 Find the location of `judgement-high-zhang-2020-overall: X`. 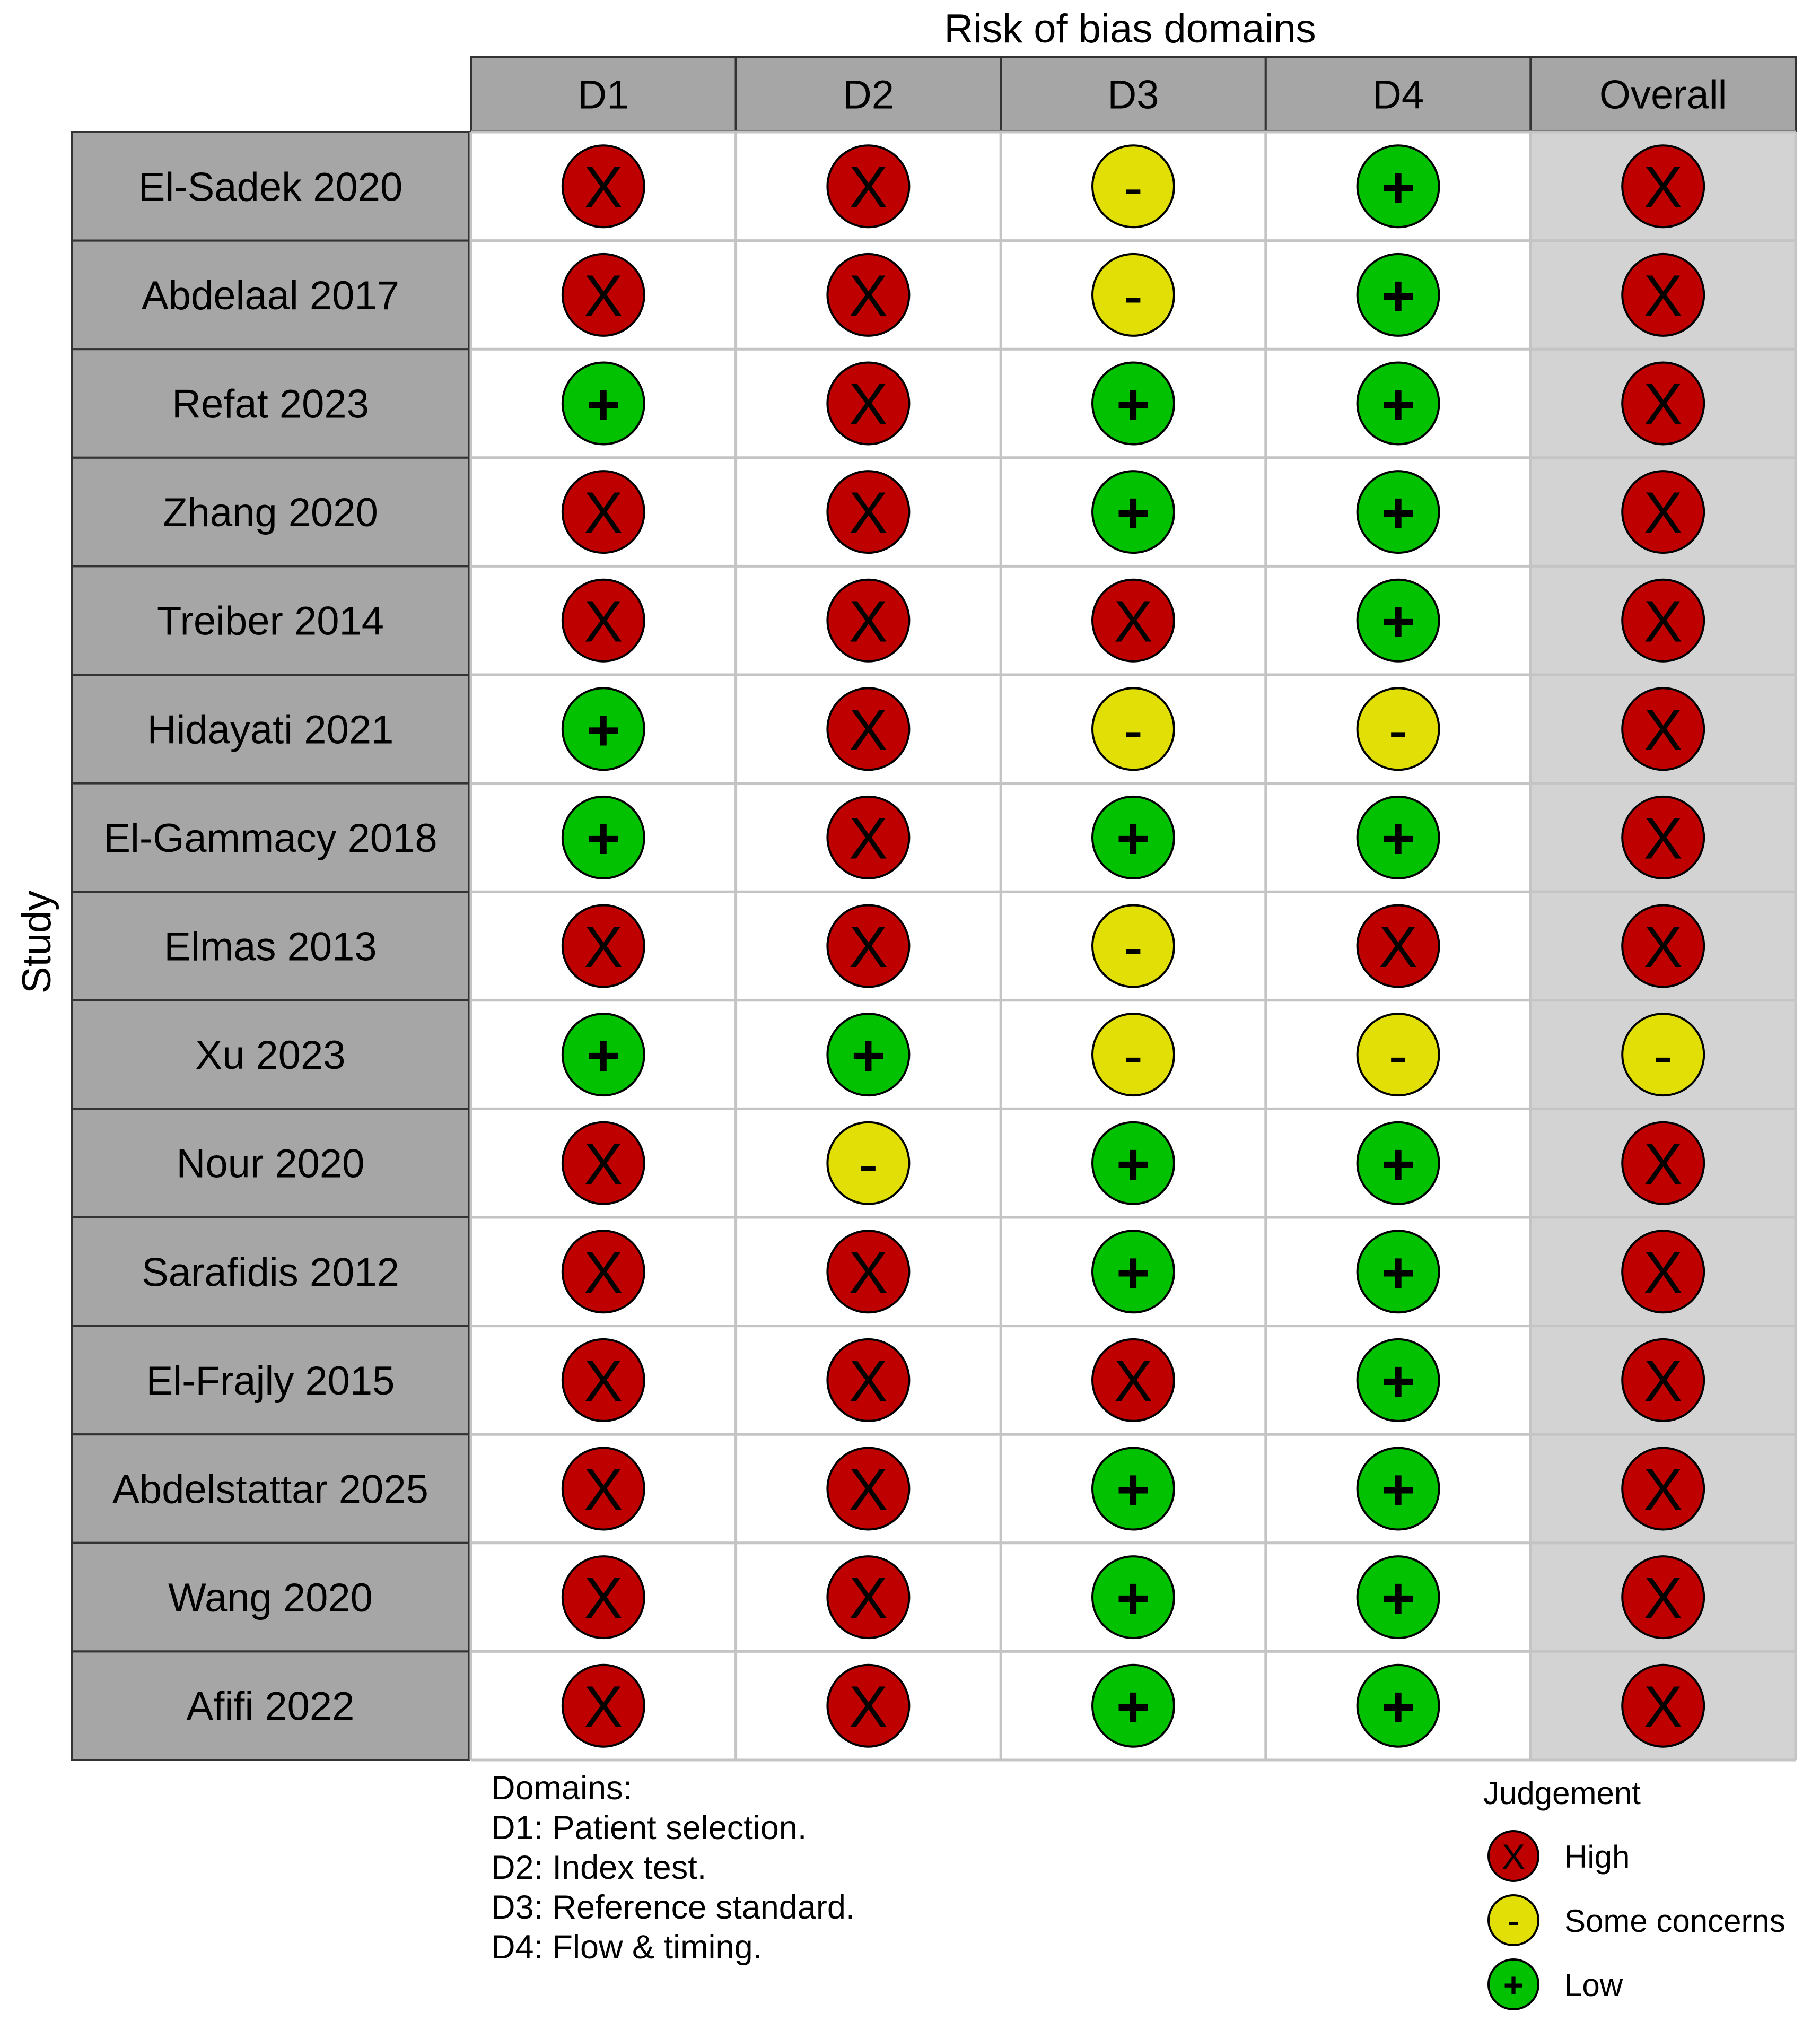

judgement-high-zhang-2020-overall: X is located at coordinates (1663, 512).